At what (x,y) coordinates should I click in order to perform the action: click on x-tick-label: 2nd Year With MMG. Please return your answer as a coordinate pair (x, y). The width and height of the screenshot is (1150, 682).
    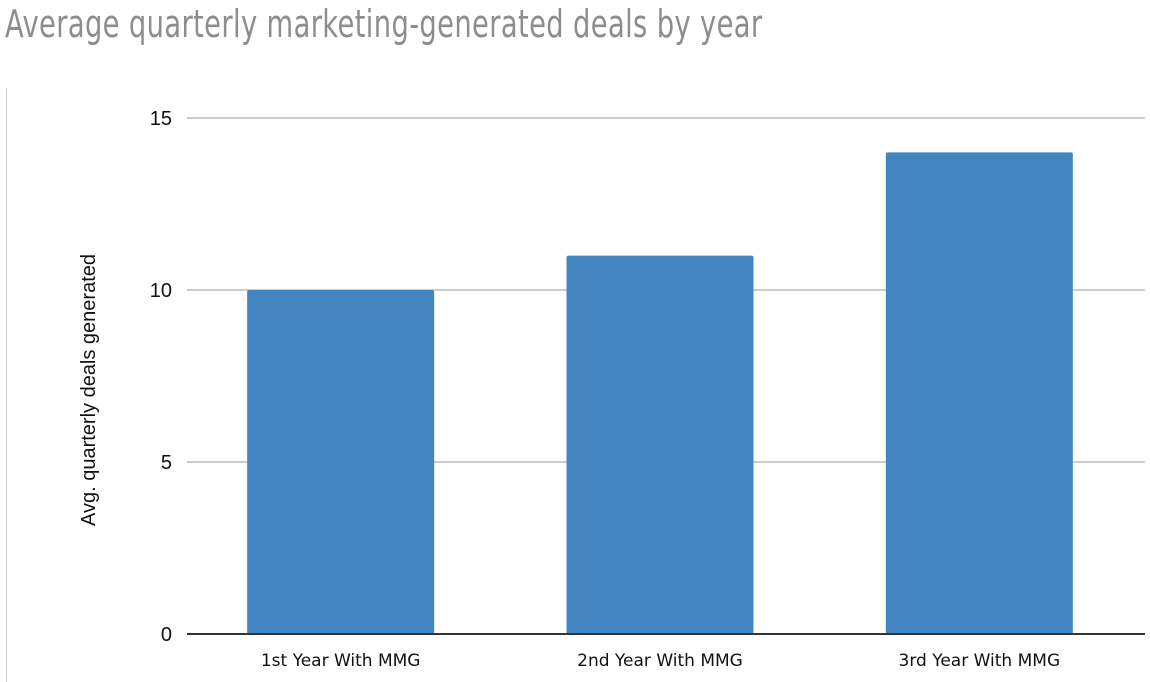
    Looking at the image, I should click on (660, 661).